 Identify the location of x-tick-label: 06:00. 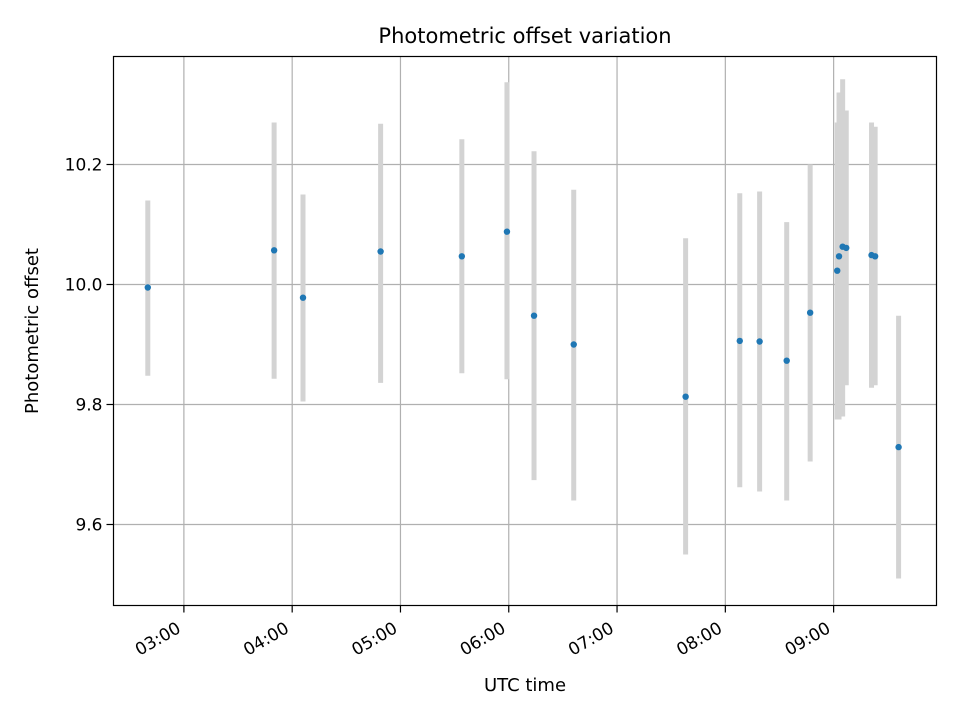
(483, 640).